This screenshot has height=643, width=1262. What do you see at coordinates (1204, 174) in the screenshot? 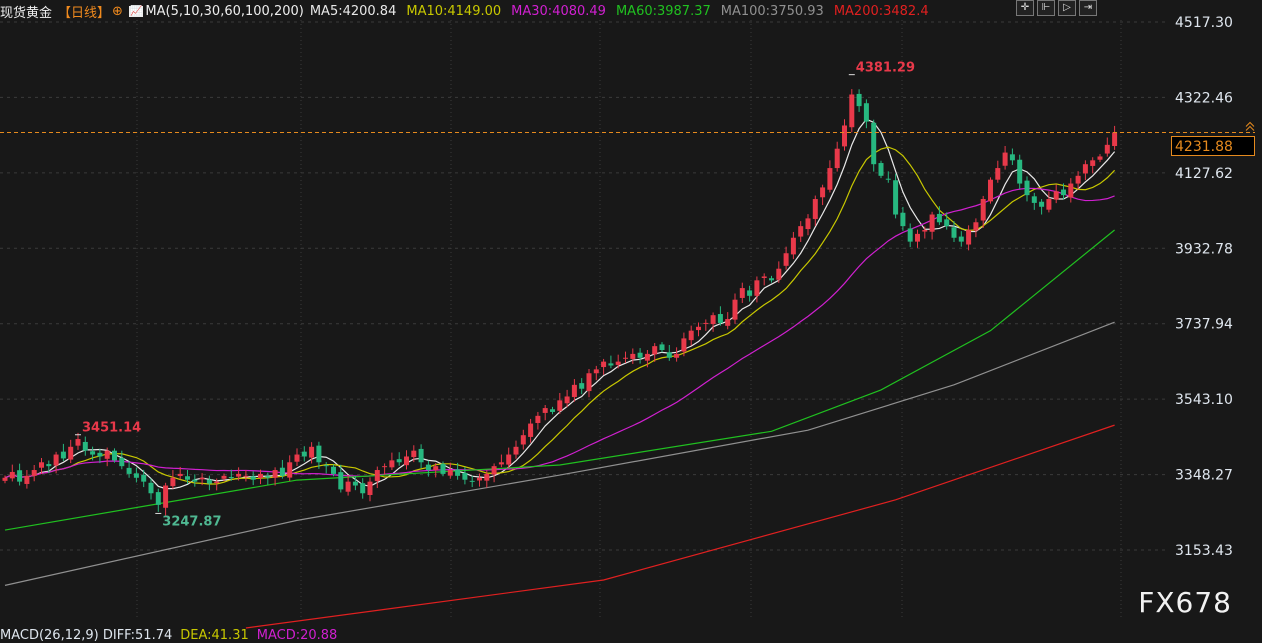
I see `y-tick-label: 4127.62` at bounding box center [1204, 174].